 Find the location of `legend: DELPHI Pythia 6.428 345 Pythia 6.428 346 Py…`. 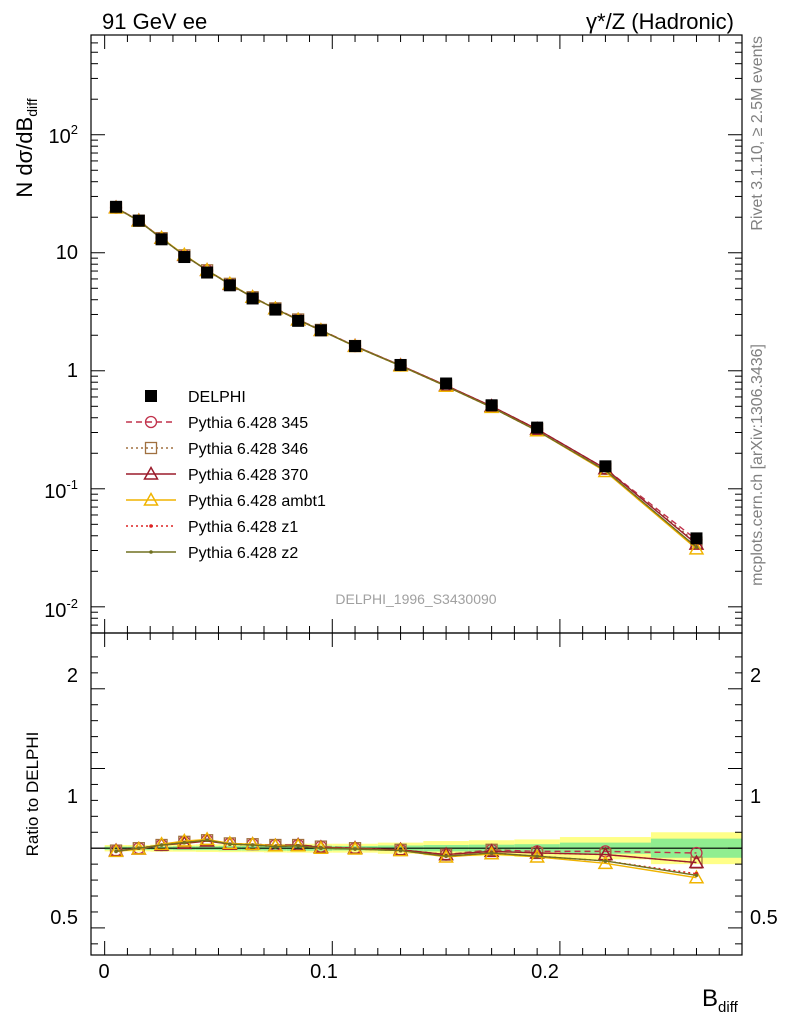

legend: DELPHI Pythia 6.428 345 Pythia 6.428 346 Py… is located at coordinates (226, 475).